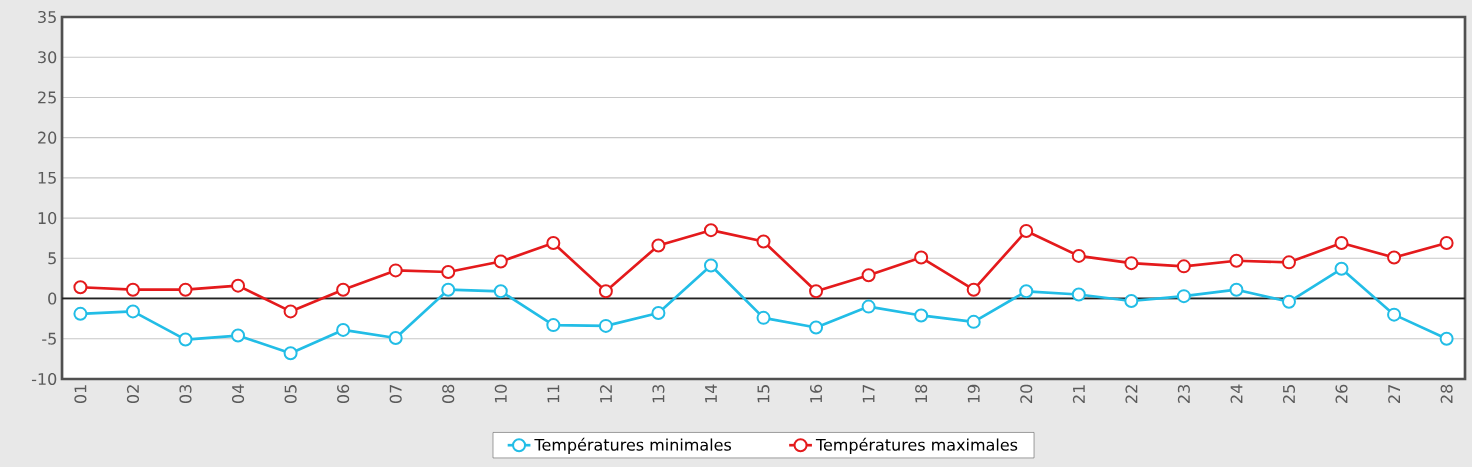 This screenshot has width=1472, height=467. I want to click on legend-label: Températures minimales, so click(633, 445).